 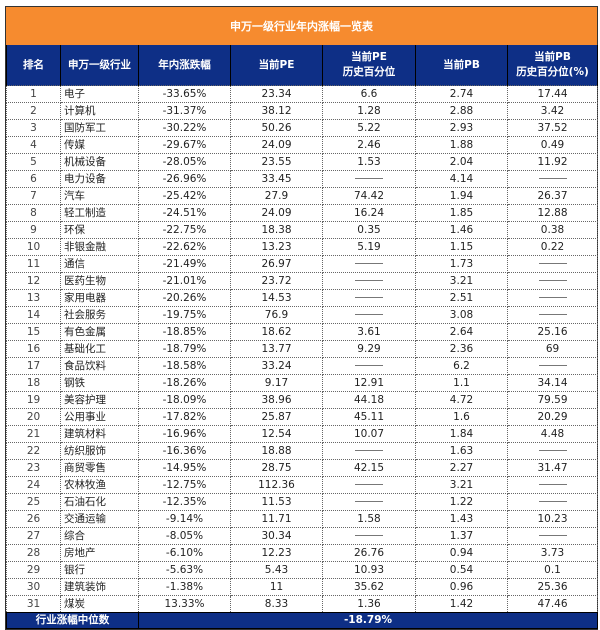 I want to click on table-row: 11 通信 -21.49% 26.97 1.73, so click(x=302, y=264).